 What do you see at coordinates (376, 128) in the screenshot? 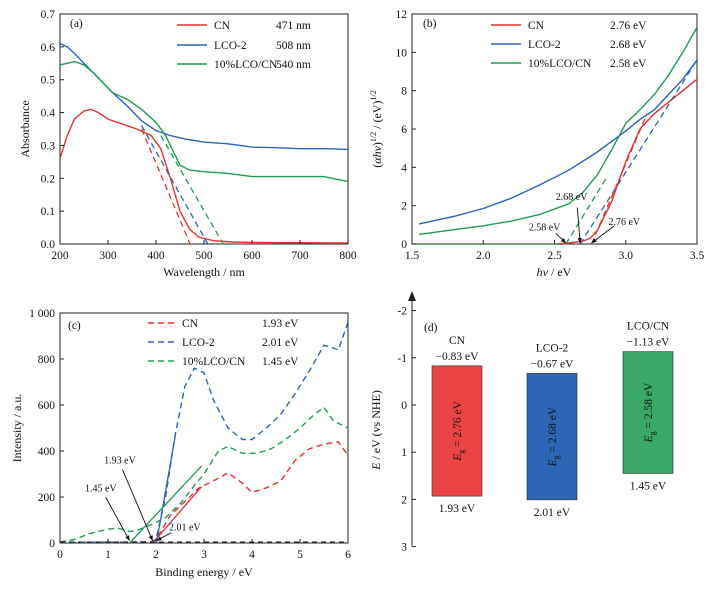
I see `panel-b-ylabel: (αhν)1/2 / (eV)1/2` at bounding box center [376, 128].